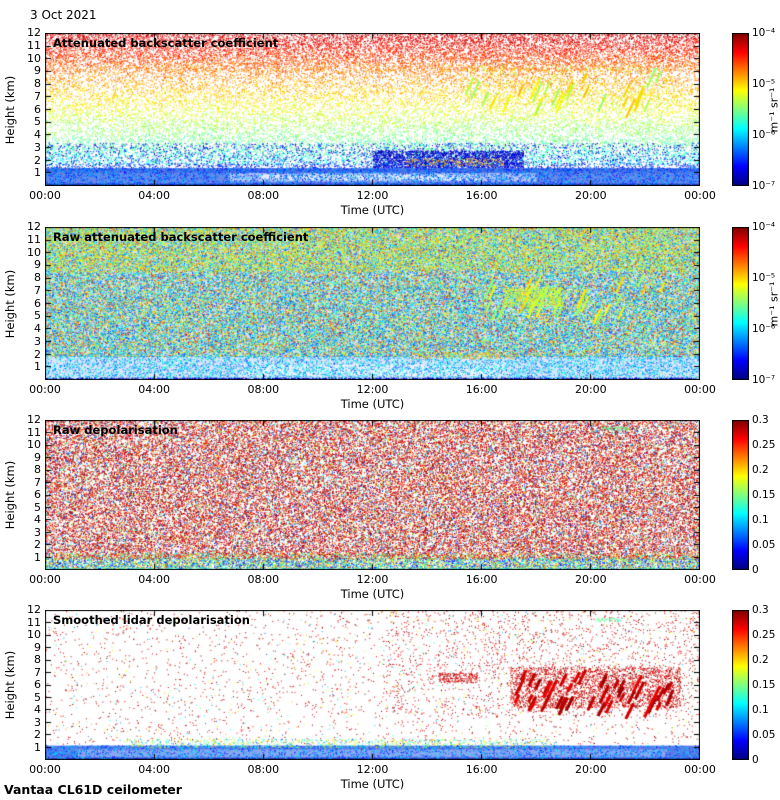  Describe the element at coordinates (37, 672) in the screenshot. I see `y-tick-label: 7` at that location.